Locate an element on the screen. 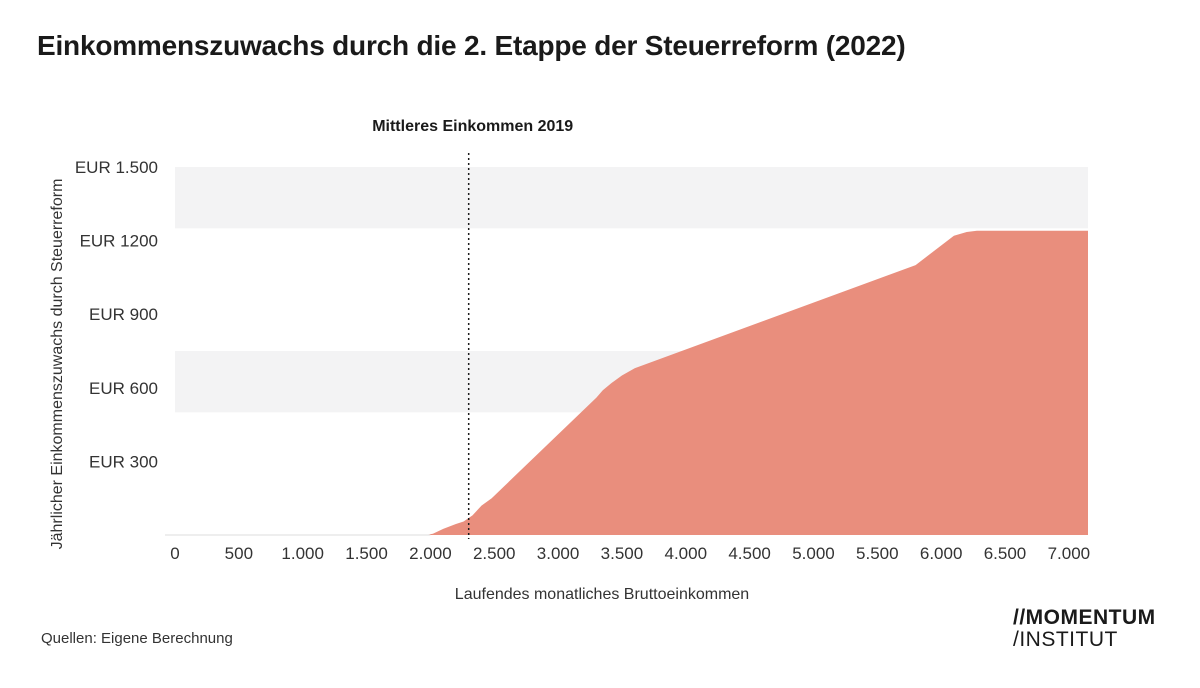 This screenshot has width=1200, height=688. x-tick-label: 4.000 is located at coordinates (685, 553).